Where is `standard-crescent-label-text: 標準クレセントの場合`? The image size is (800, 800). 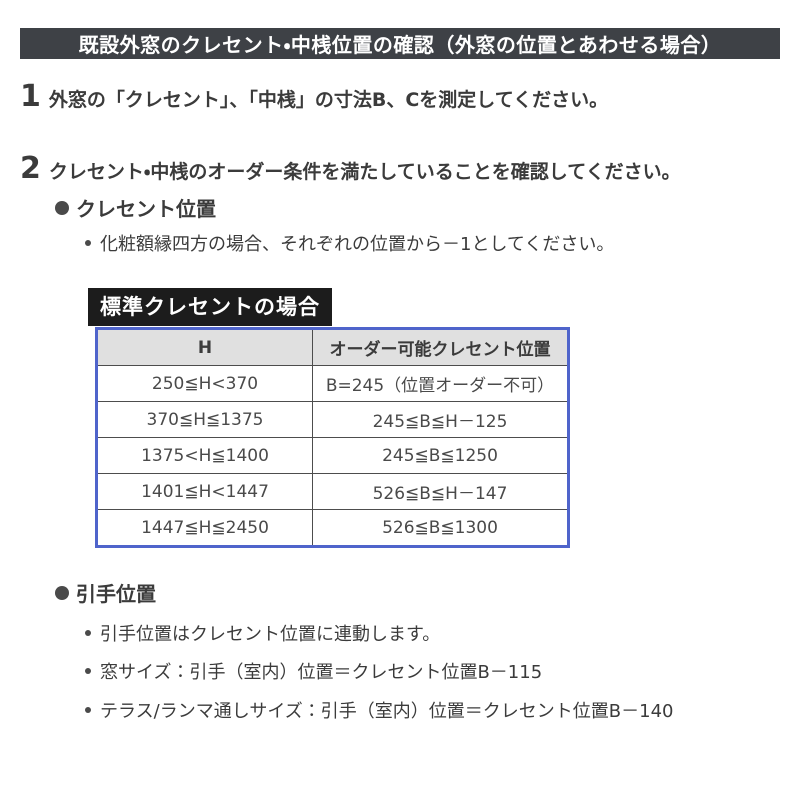 standard-crescent-label-text: 標準クレセントの場合 is located at coordinates (210, 307).